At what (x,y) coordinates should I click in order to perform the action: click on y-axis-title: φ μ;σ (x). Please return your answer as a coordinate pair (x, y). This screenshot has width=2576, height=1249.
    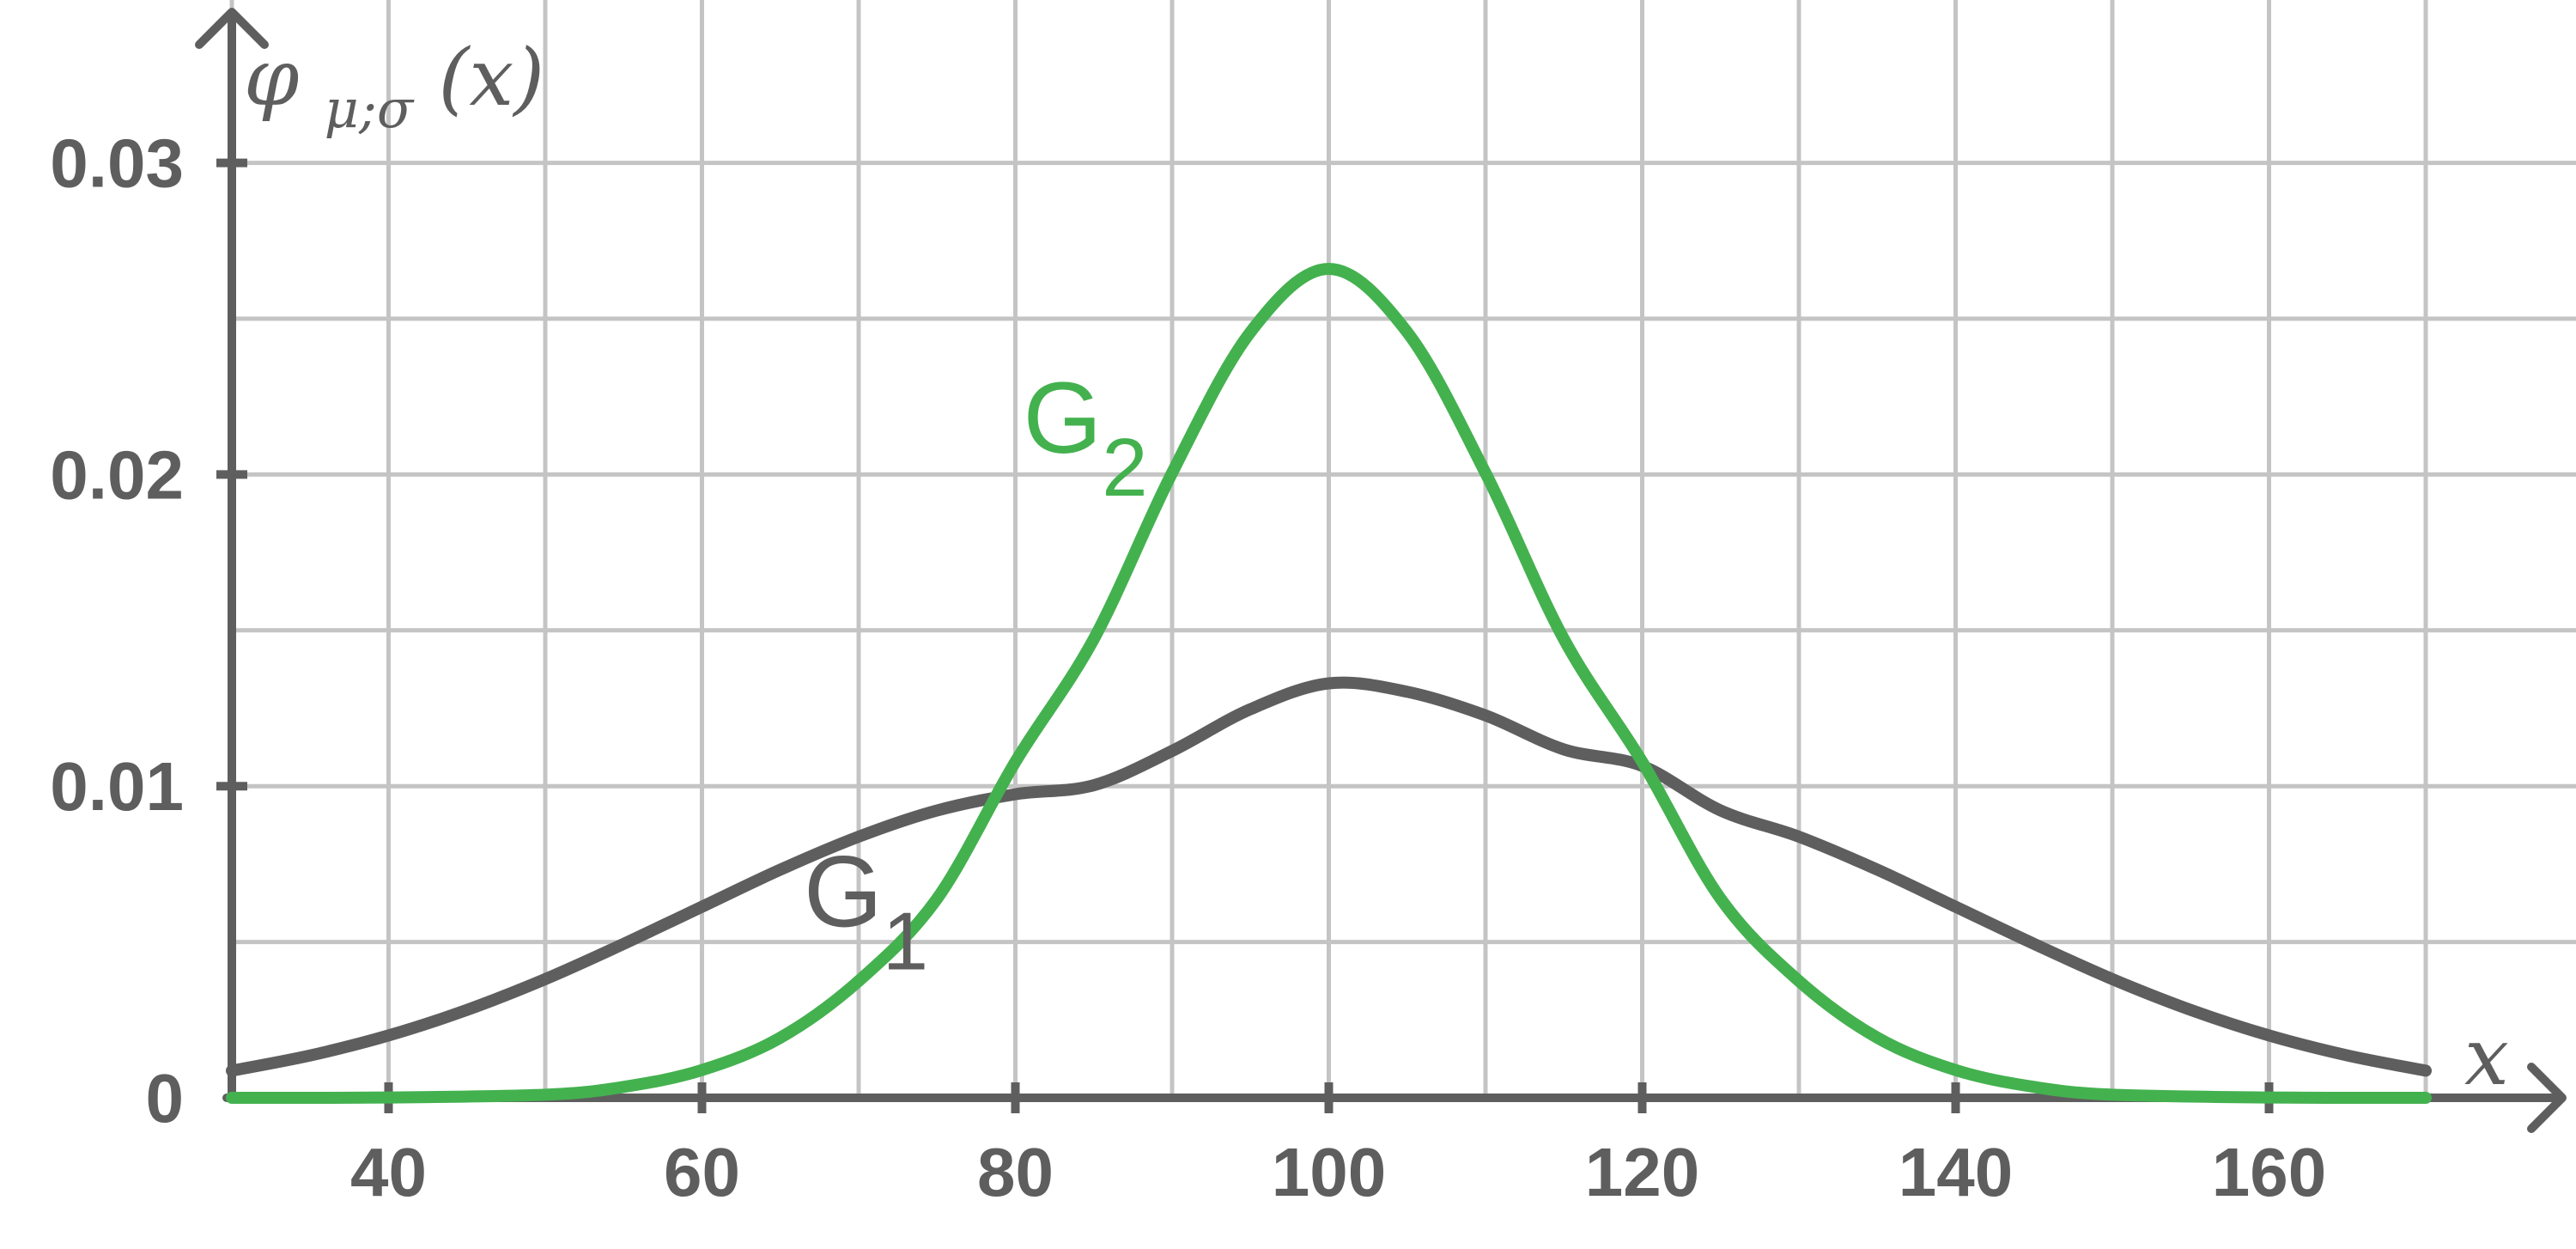
    Looking at the image, I should click on (394, 89).